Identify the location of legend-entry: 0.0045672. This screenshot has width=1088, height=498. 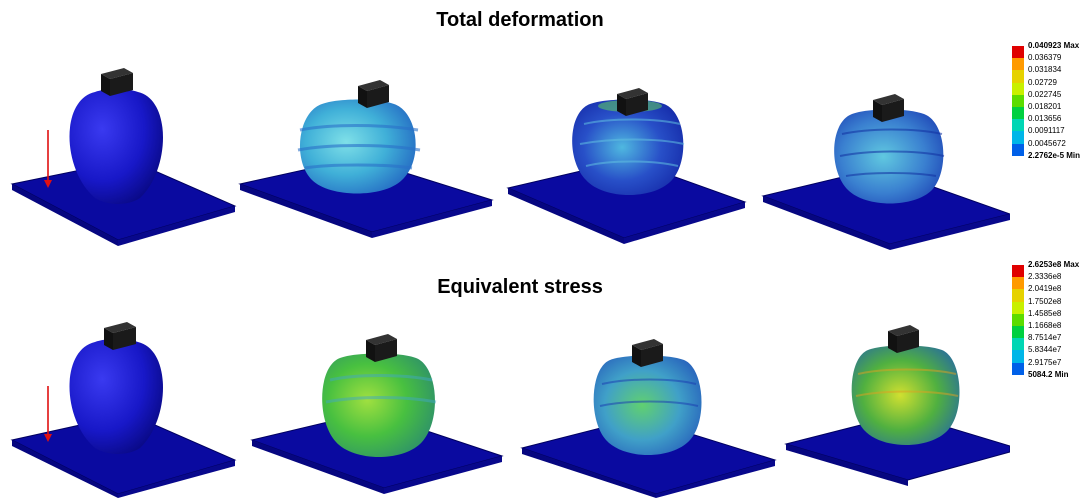
(1050, 147).